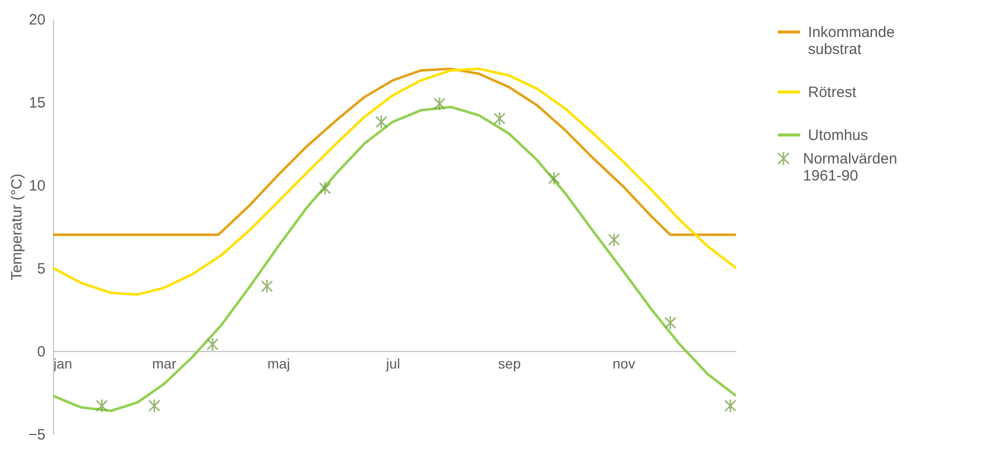 This screenshot has height=461, width=999. What do you see at coordinates (37, 20) in the screenshot?
I see `y-tick-label: 20` at bounding box center [37, 20].